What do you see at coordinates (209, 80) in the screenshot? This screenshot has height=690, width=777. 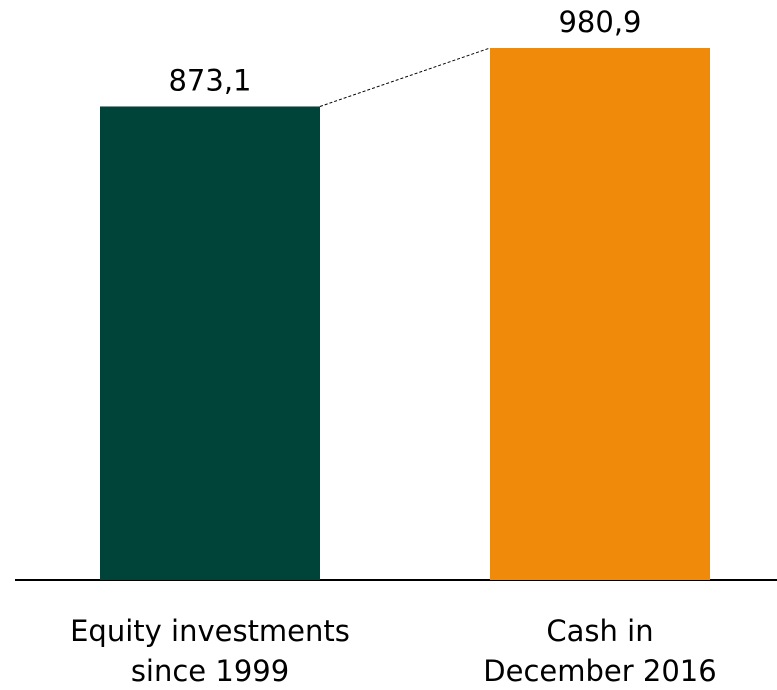 I see `value-label: 873,1` at bounding box center [209, 80].